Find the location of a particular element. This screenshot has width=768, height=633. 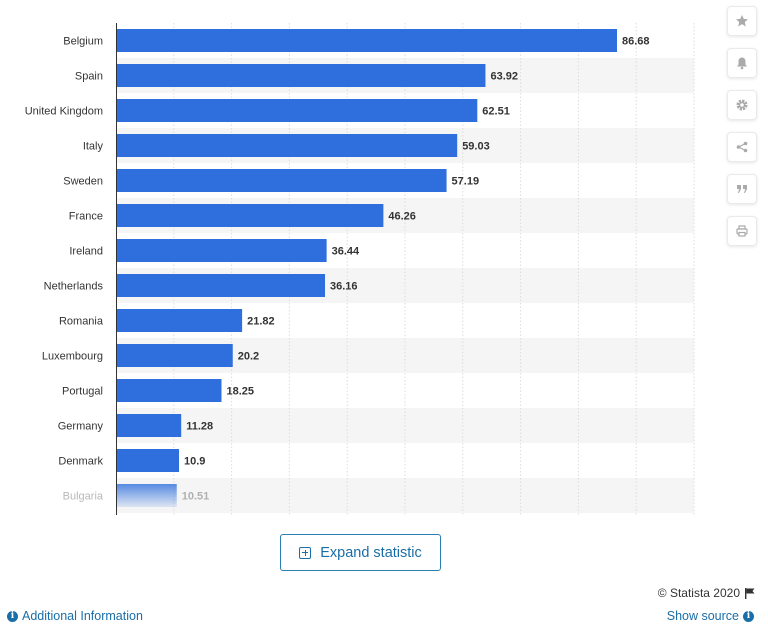

share-icon is located at coordinates (742, 147).